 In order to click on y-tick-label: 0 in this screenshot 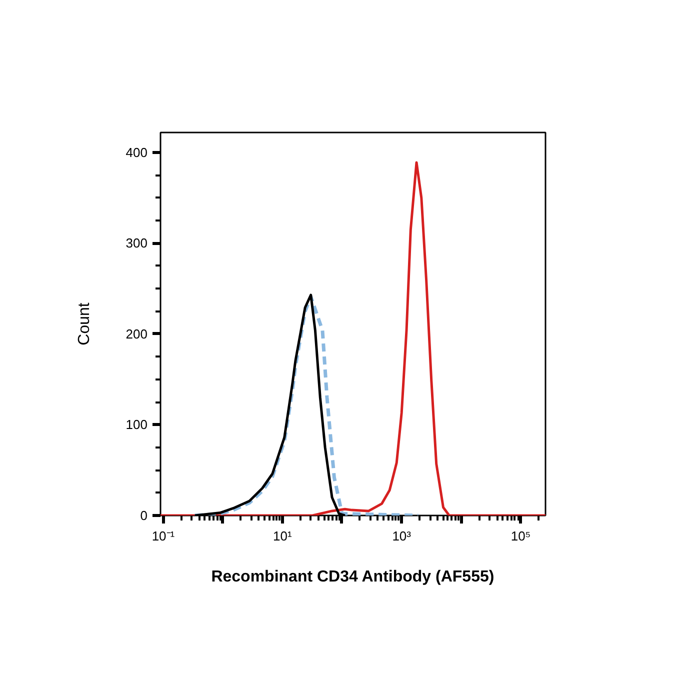, I will do `click(144, 515)`.